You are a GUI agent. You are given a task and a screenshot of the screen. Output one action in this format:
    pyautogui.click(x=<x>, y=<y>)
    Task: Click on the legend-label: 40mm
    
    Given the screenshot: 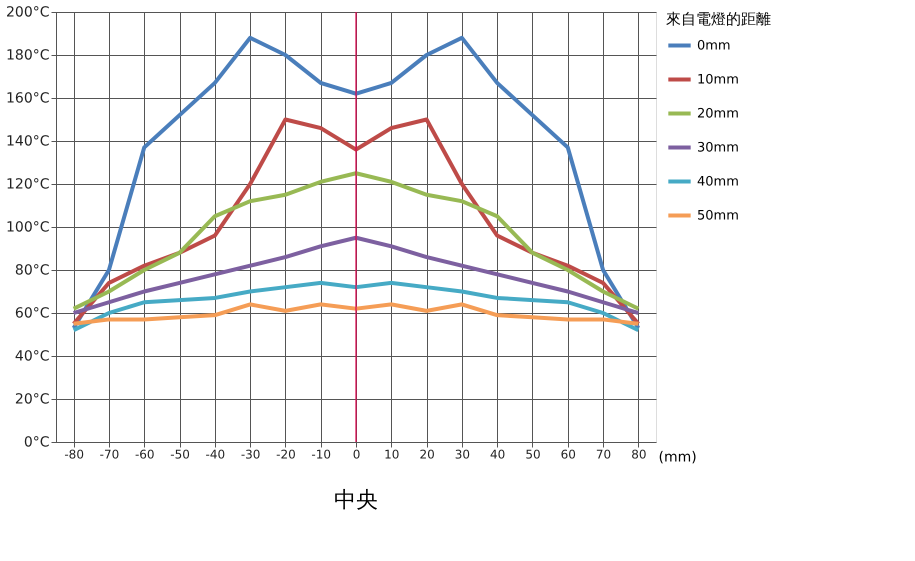 What is the action you would take?
    pyautogui.click(x=718, y=182)
    